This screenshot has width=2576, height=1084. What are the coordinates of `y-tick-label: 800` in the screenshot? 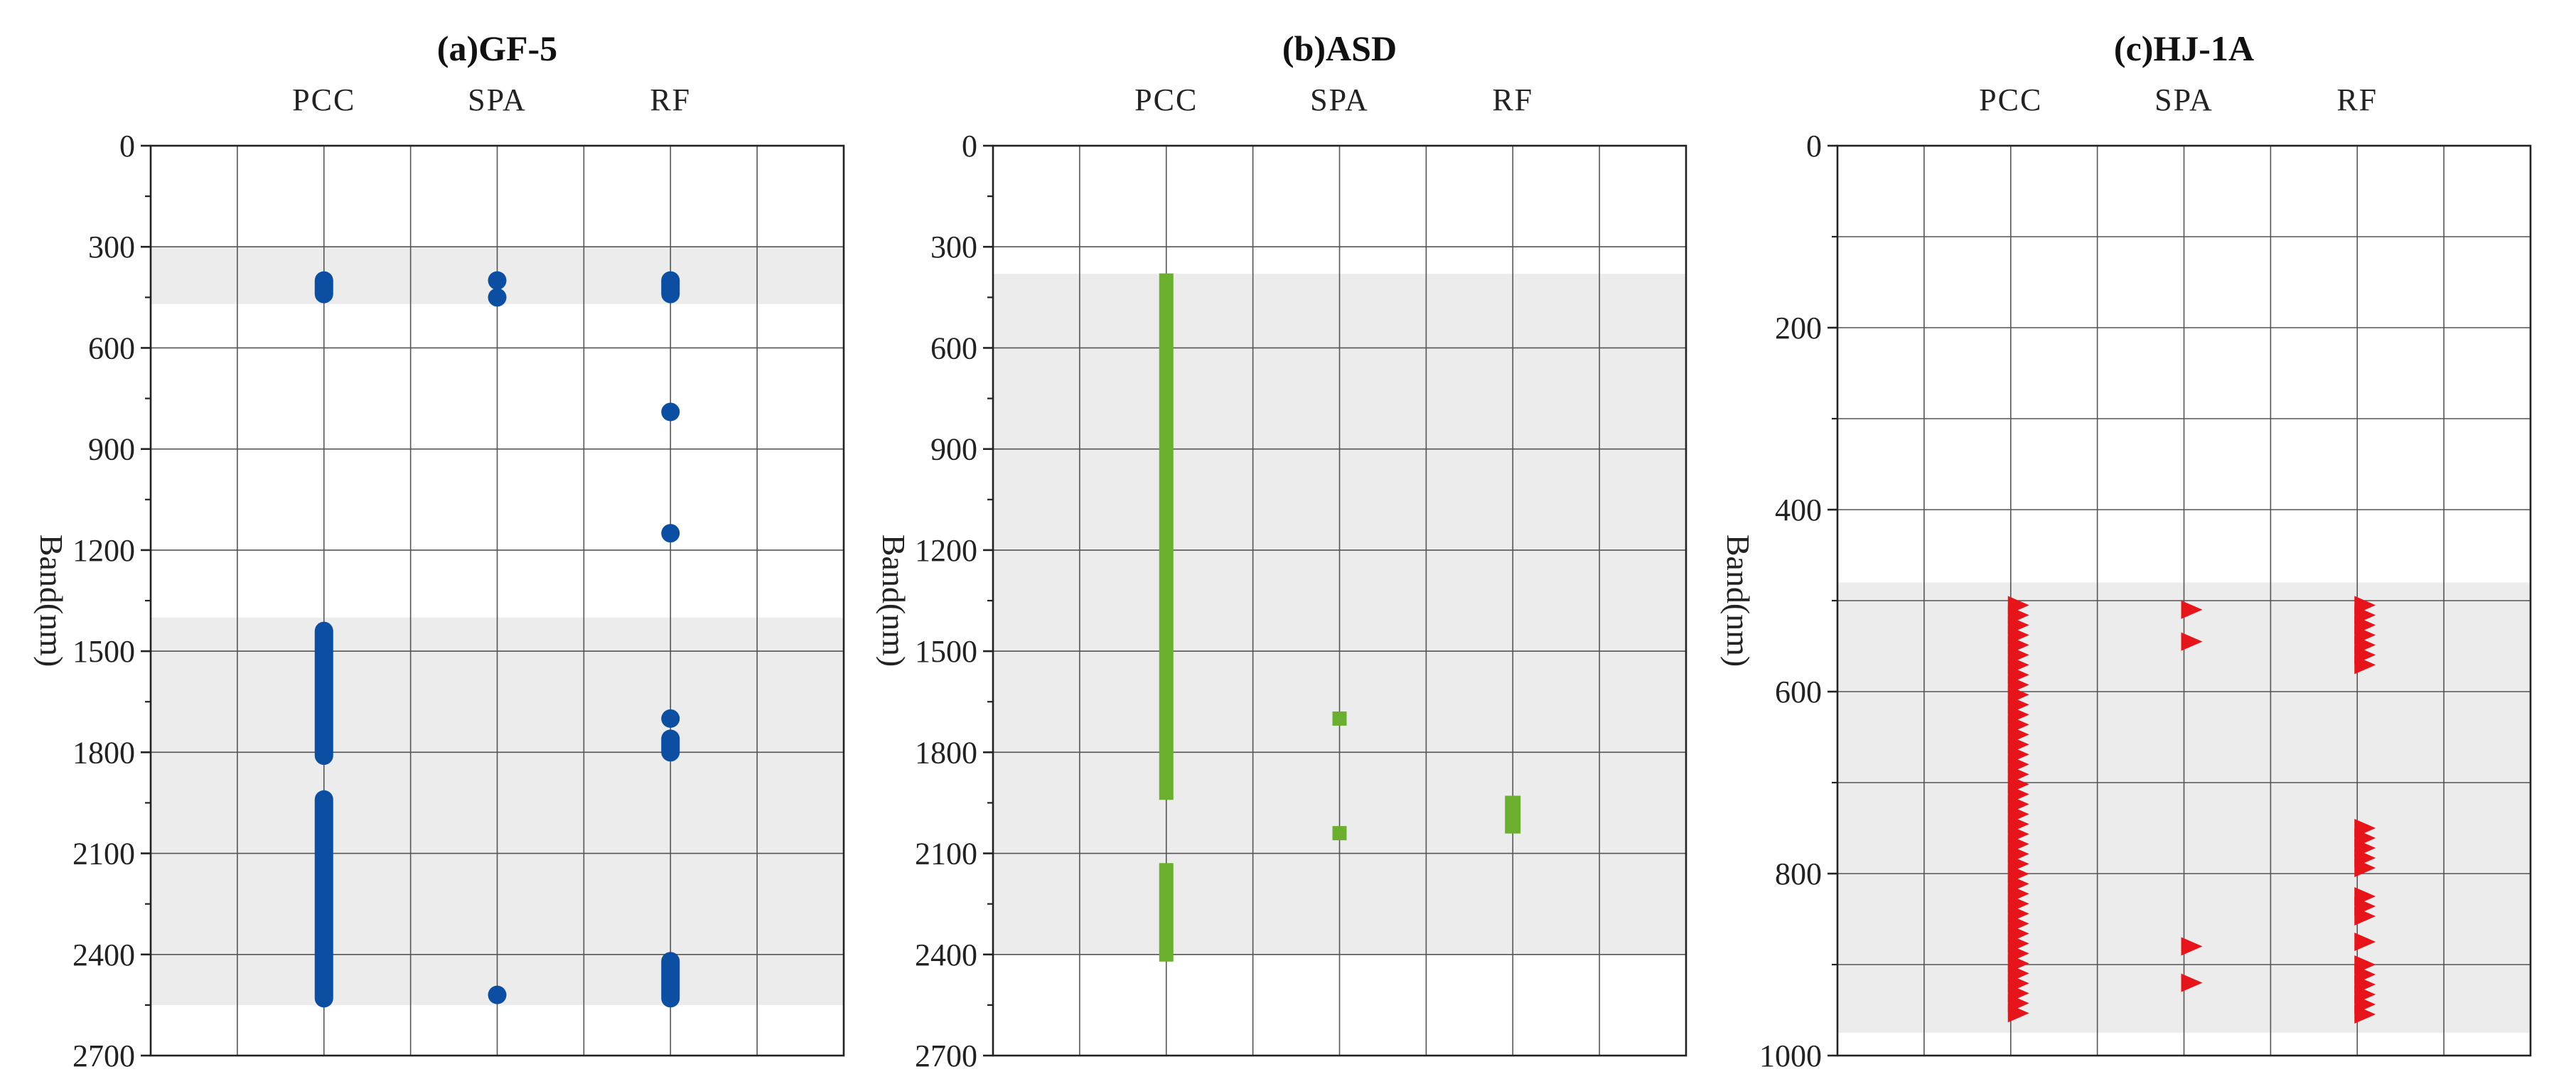 It's located at (1798, 874).